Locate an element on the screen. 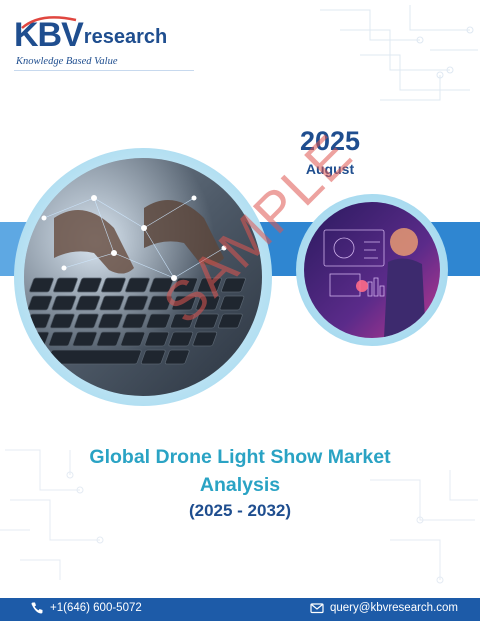  report-year: 2025 is located at coordinates (330, 141).